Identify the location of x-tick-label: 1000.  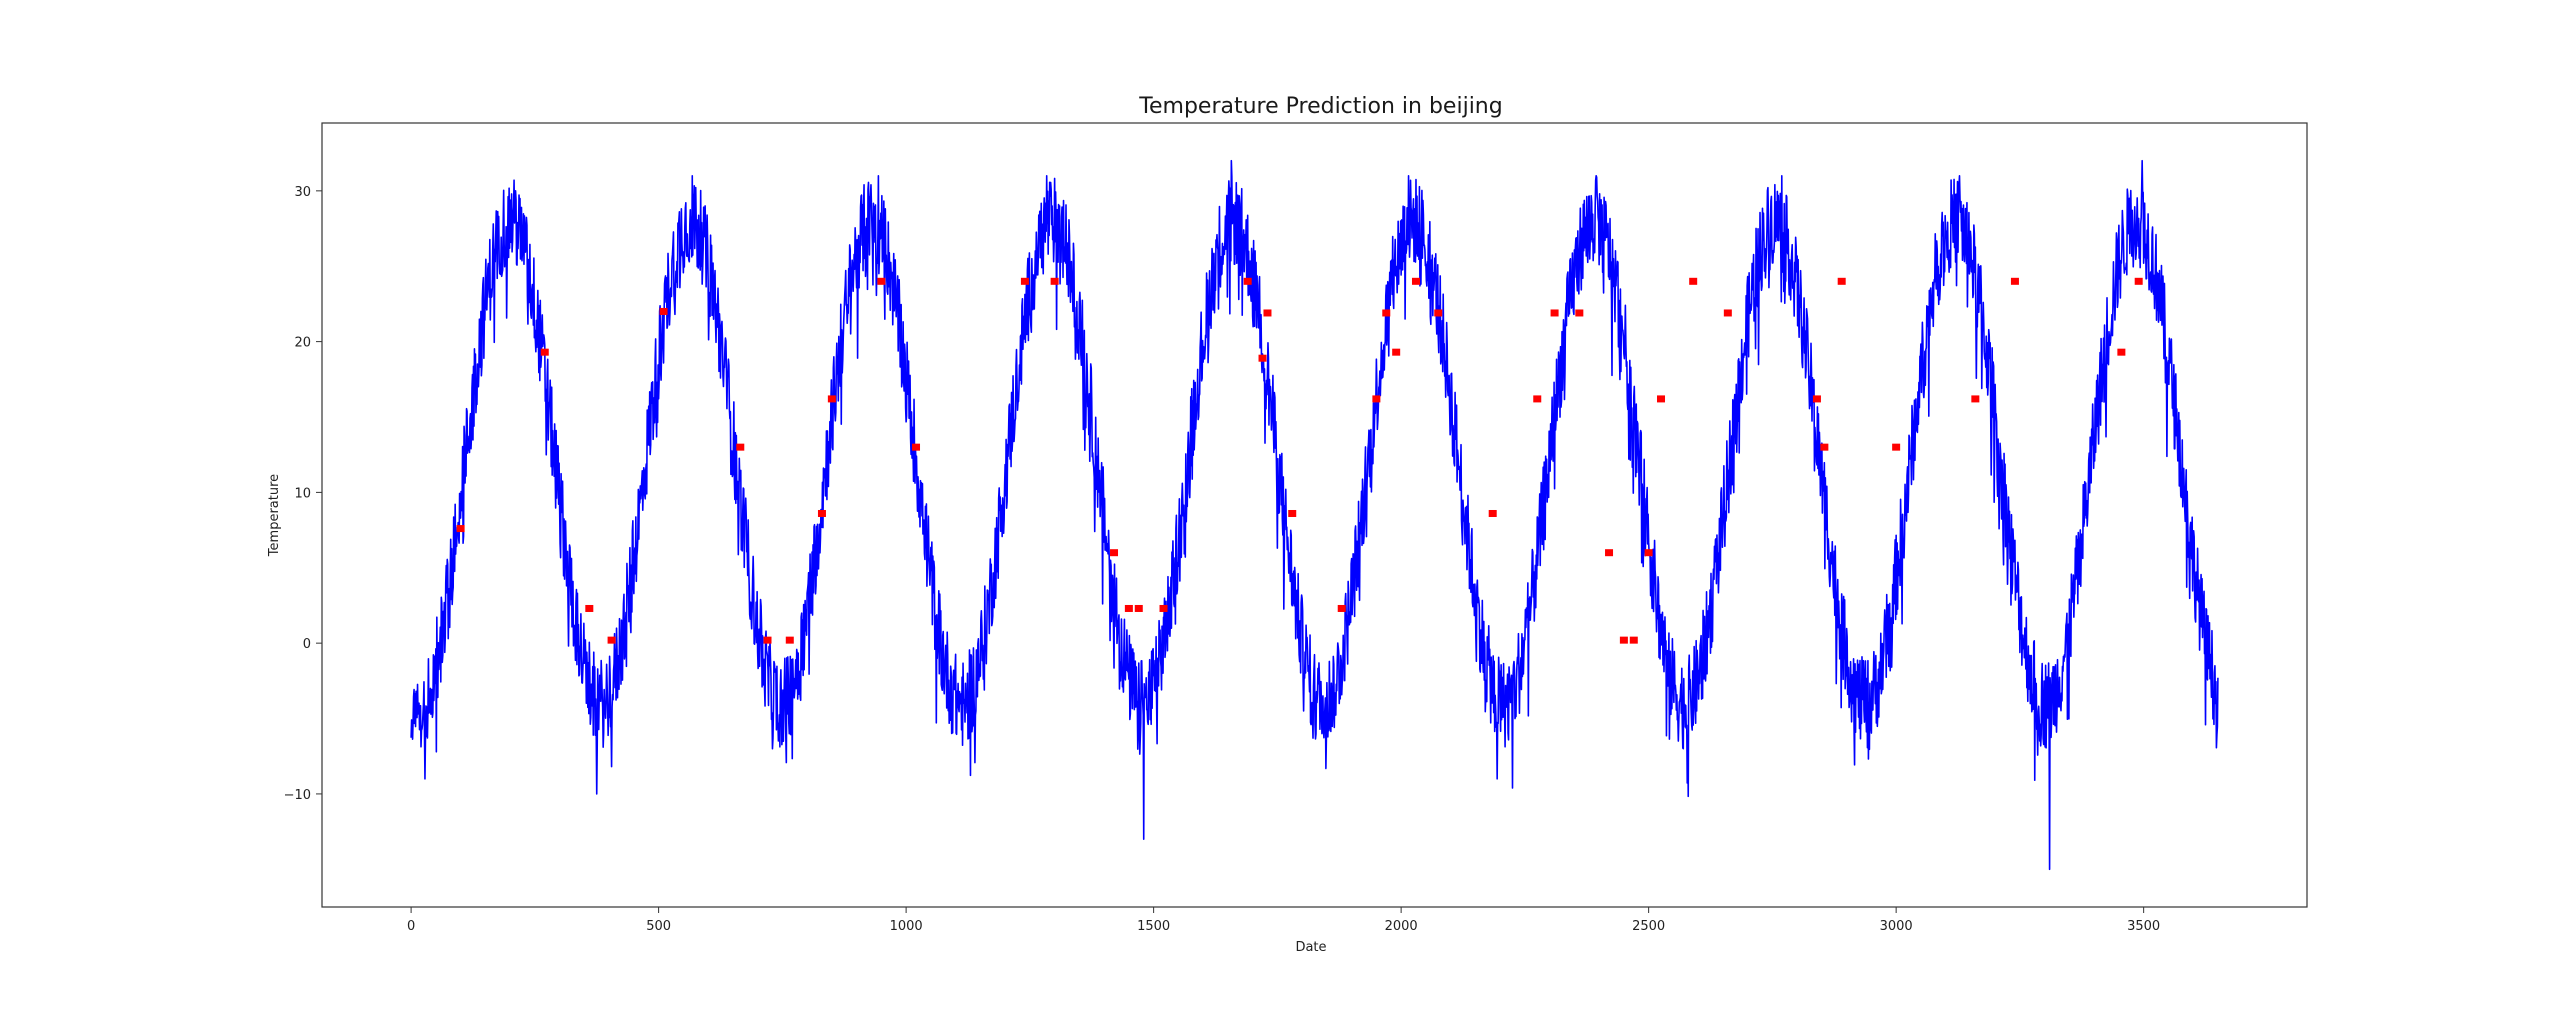
(906, 926).